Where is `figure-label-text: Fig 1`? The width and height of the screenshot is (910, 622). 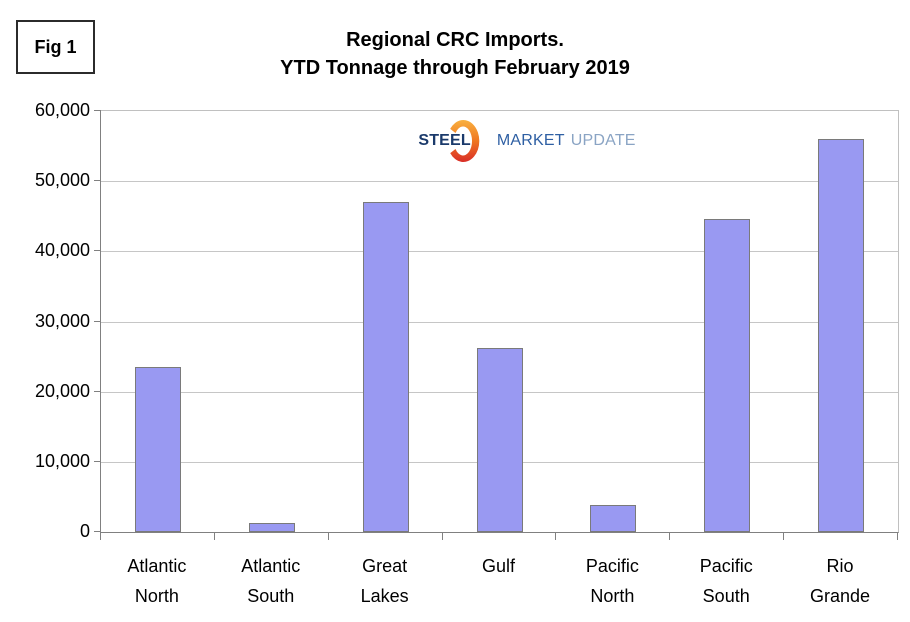
figure-label-text: Fig 1 is located at coordinates (55, 46).